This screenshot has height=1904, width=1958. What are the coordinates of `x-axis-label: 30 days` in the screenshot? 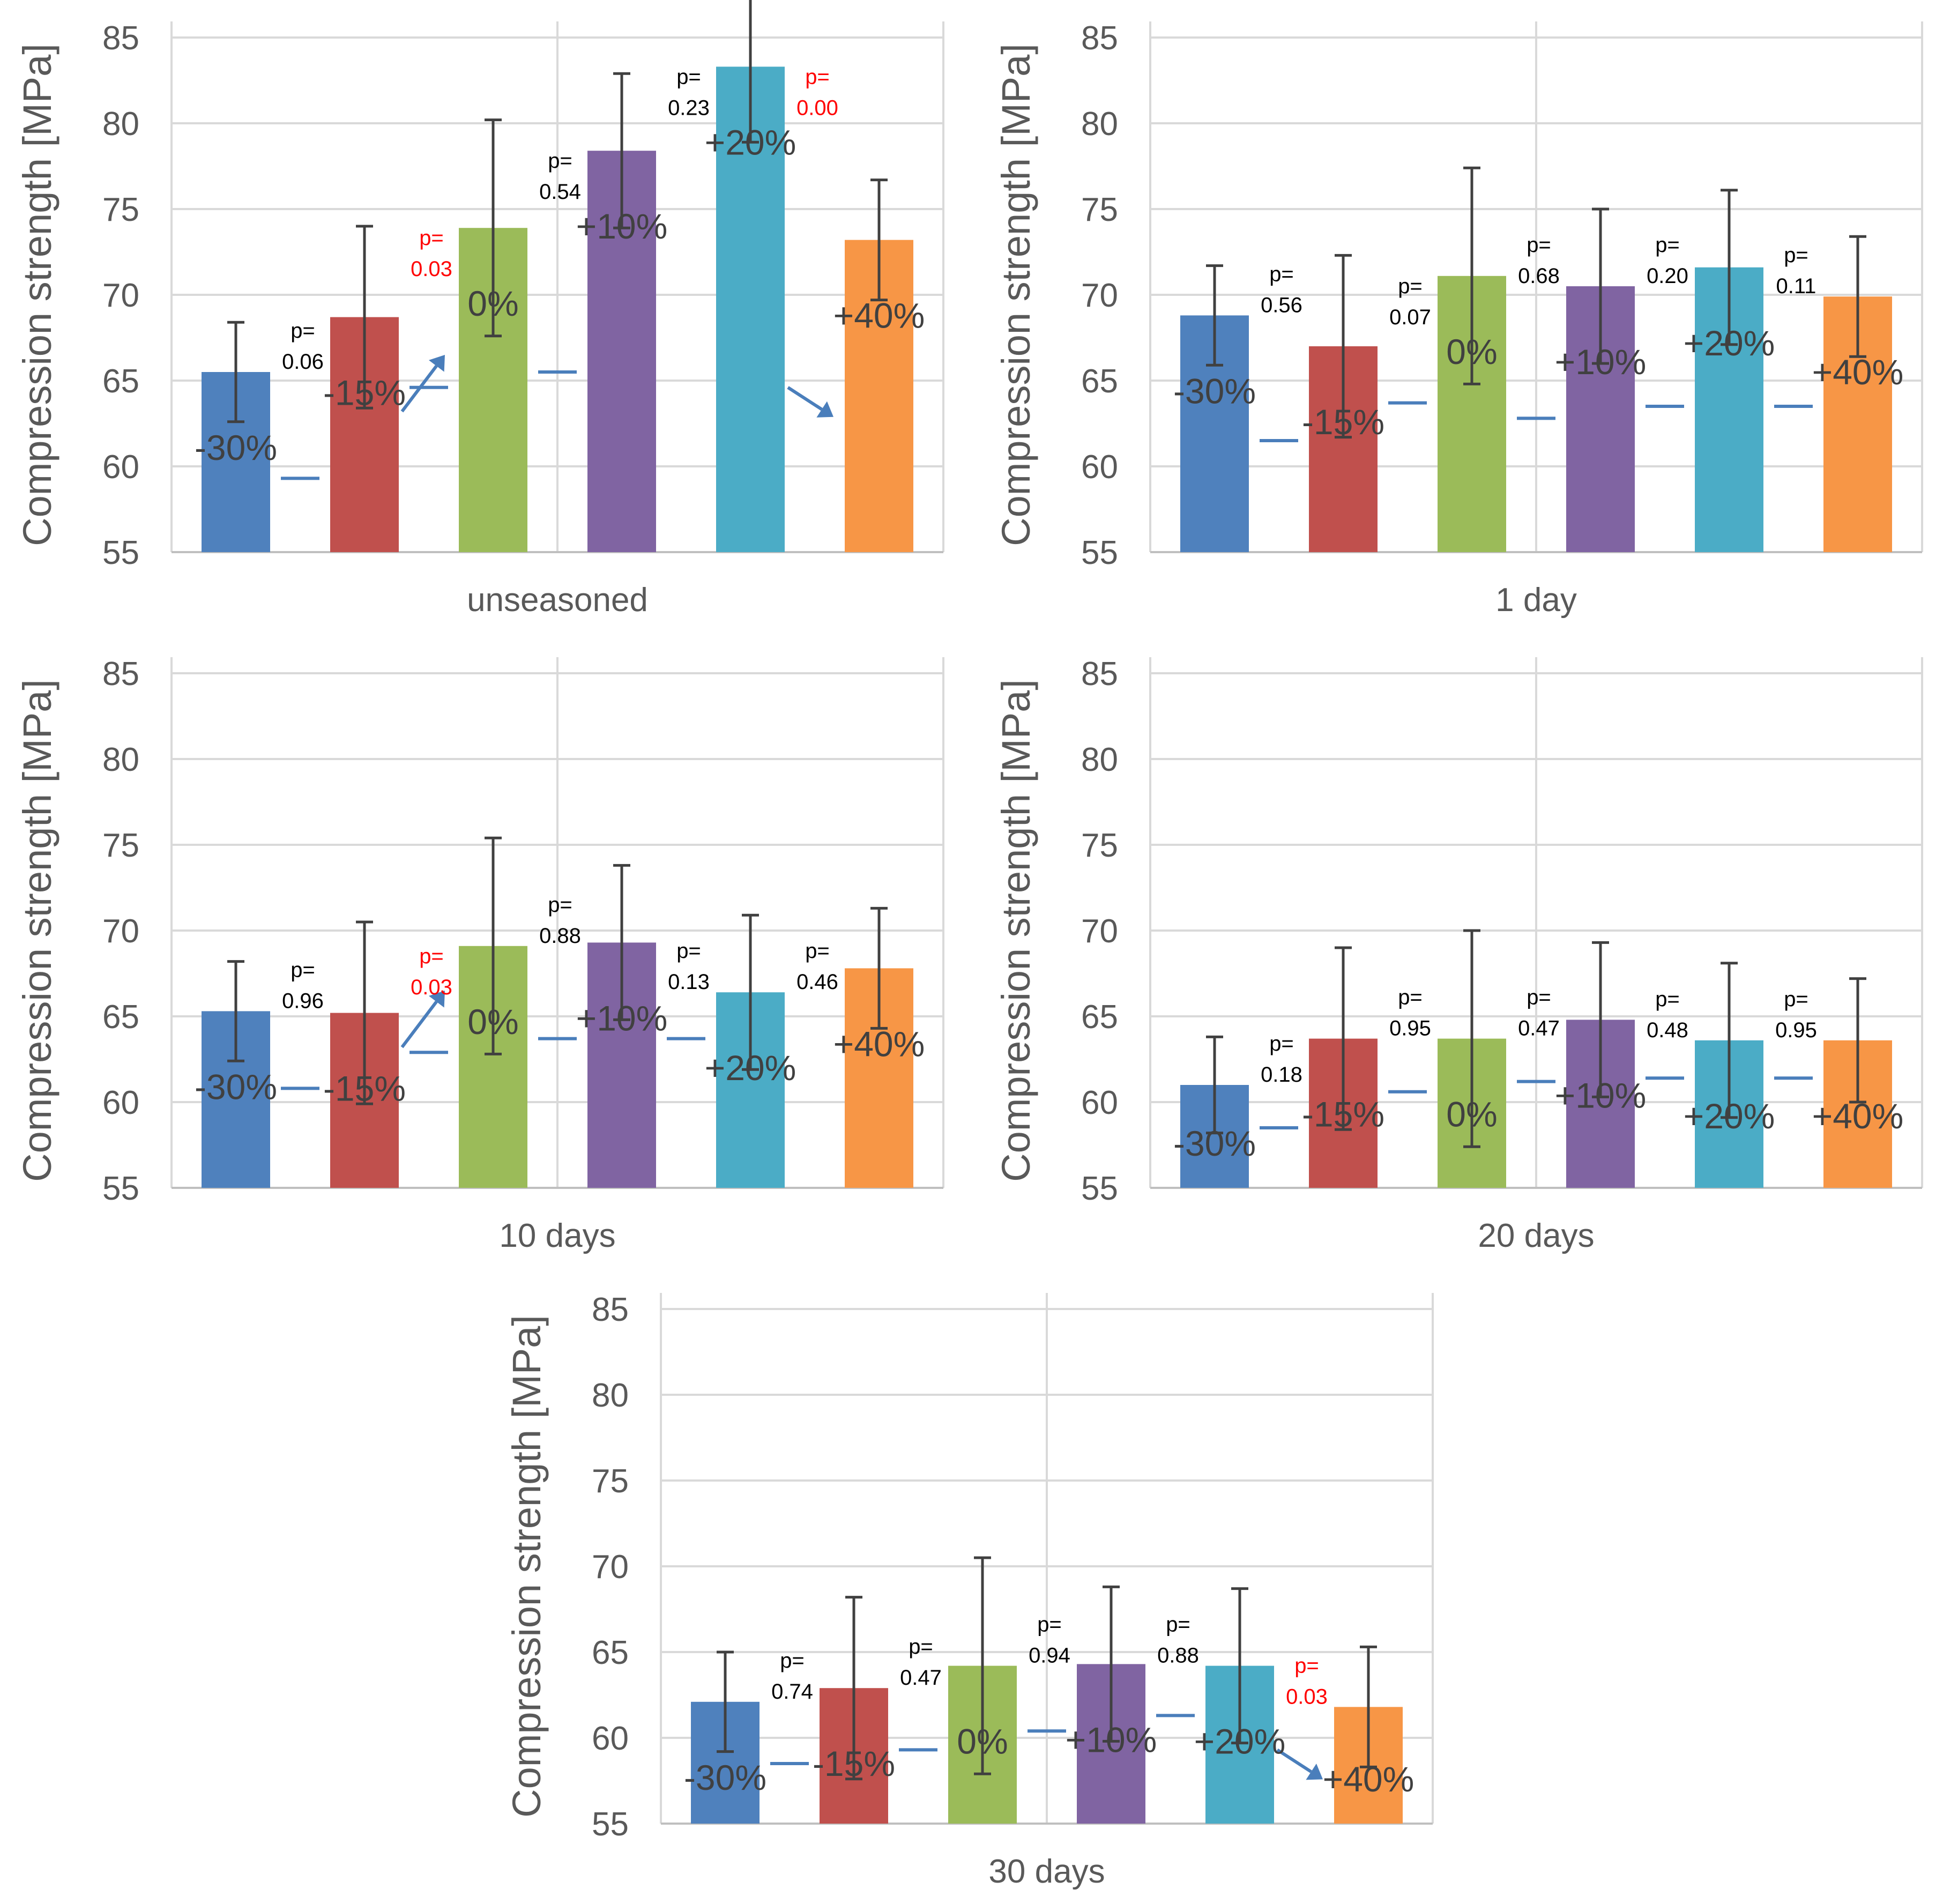 It's located at (1046, 1871).